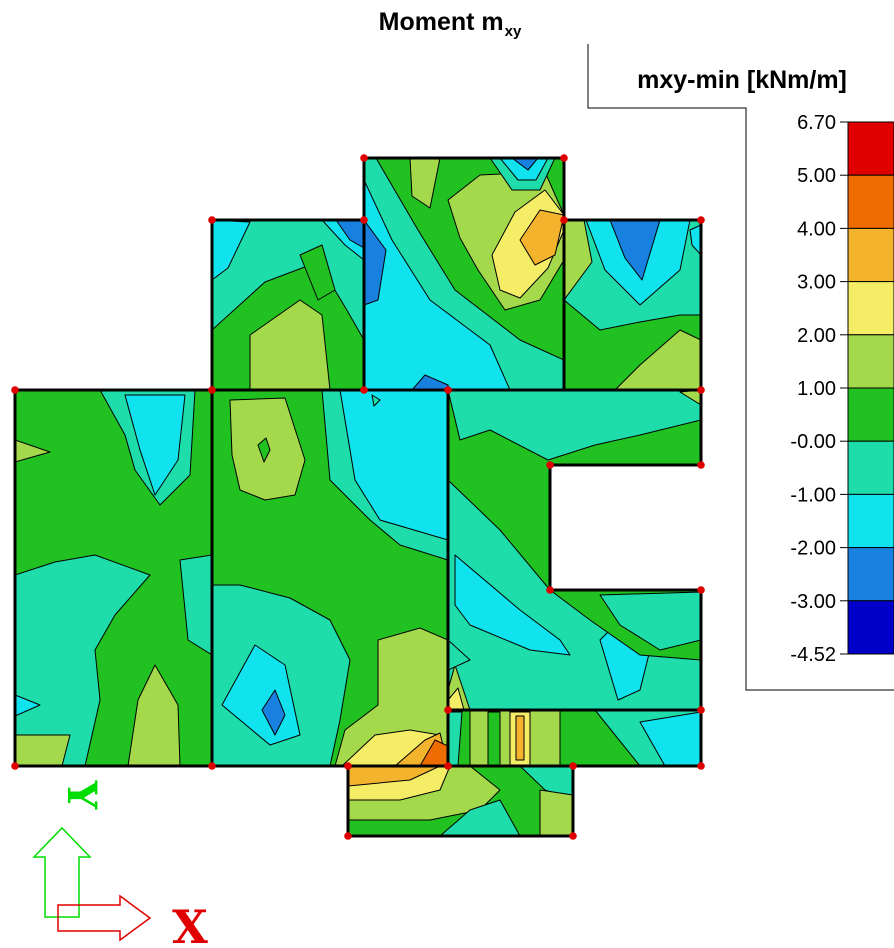 The image size is (894, 948). Describe the element at coordinates (816, 229) in the screenshot. I see `legend-tick-label: 4.00` at that location.